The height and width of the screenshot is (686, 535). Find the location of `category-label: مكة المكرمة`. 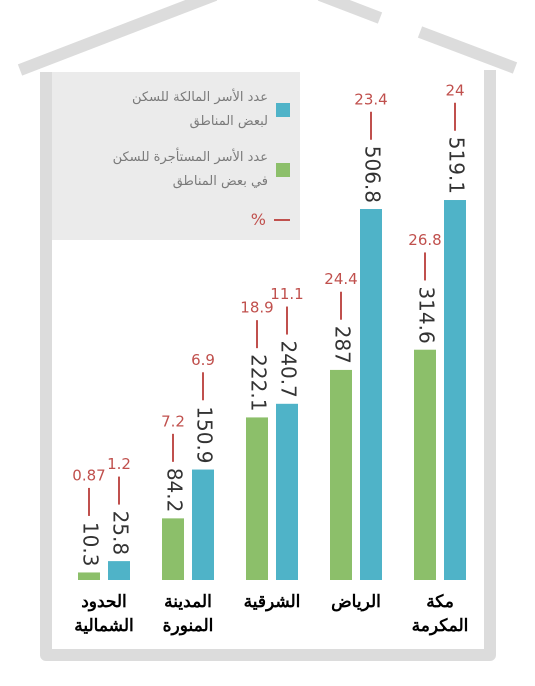

category-label: مكة المكرمة is located at coordinates (440, 613).